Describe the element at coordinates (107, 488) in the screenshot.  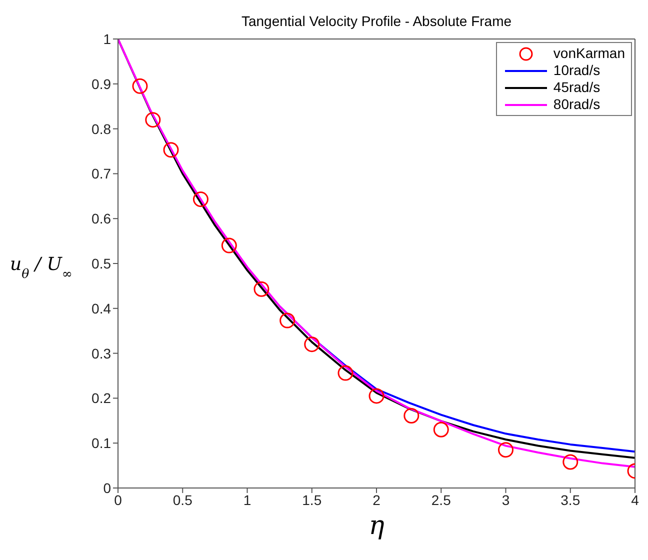
I see `y-tick-label: 0` at that location.